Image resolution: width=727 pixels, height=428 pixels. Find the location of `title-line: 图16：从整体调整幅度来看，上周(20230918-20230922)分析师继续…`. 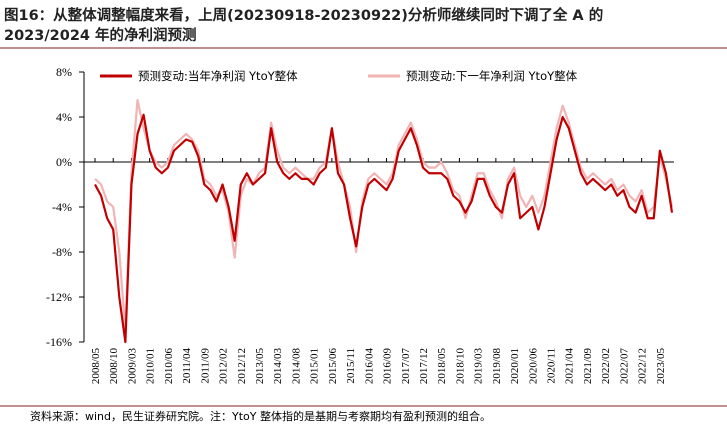

title-line: 图16：从整体调整幅度来看，上周(20230918-20230922)分析师继续… is located at coordinates (303, 15).